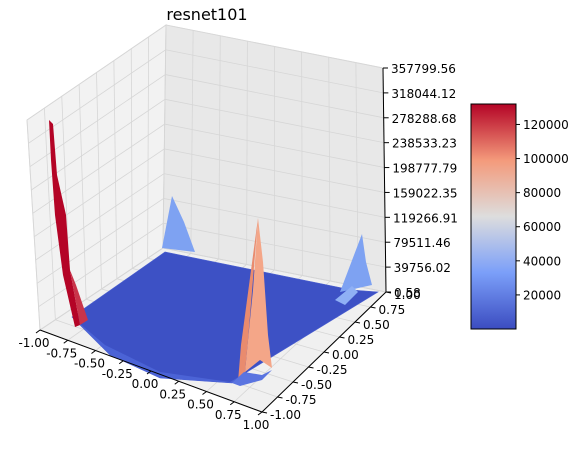 Image resolution: width=581 pixels, height=450 pixels. Describe the element at coordinates (392, 310) in the screenshot. I see `y-tick-label: 0.75` at that location.